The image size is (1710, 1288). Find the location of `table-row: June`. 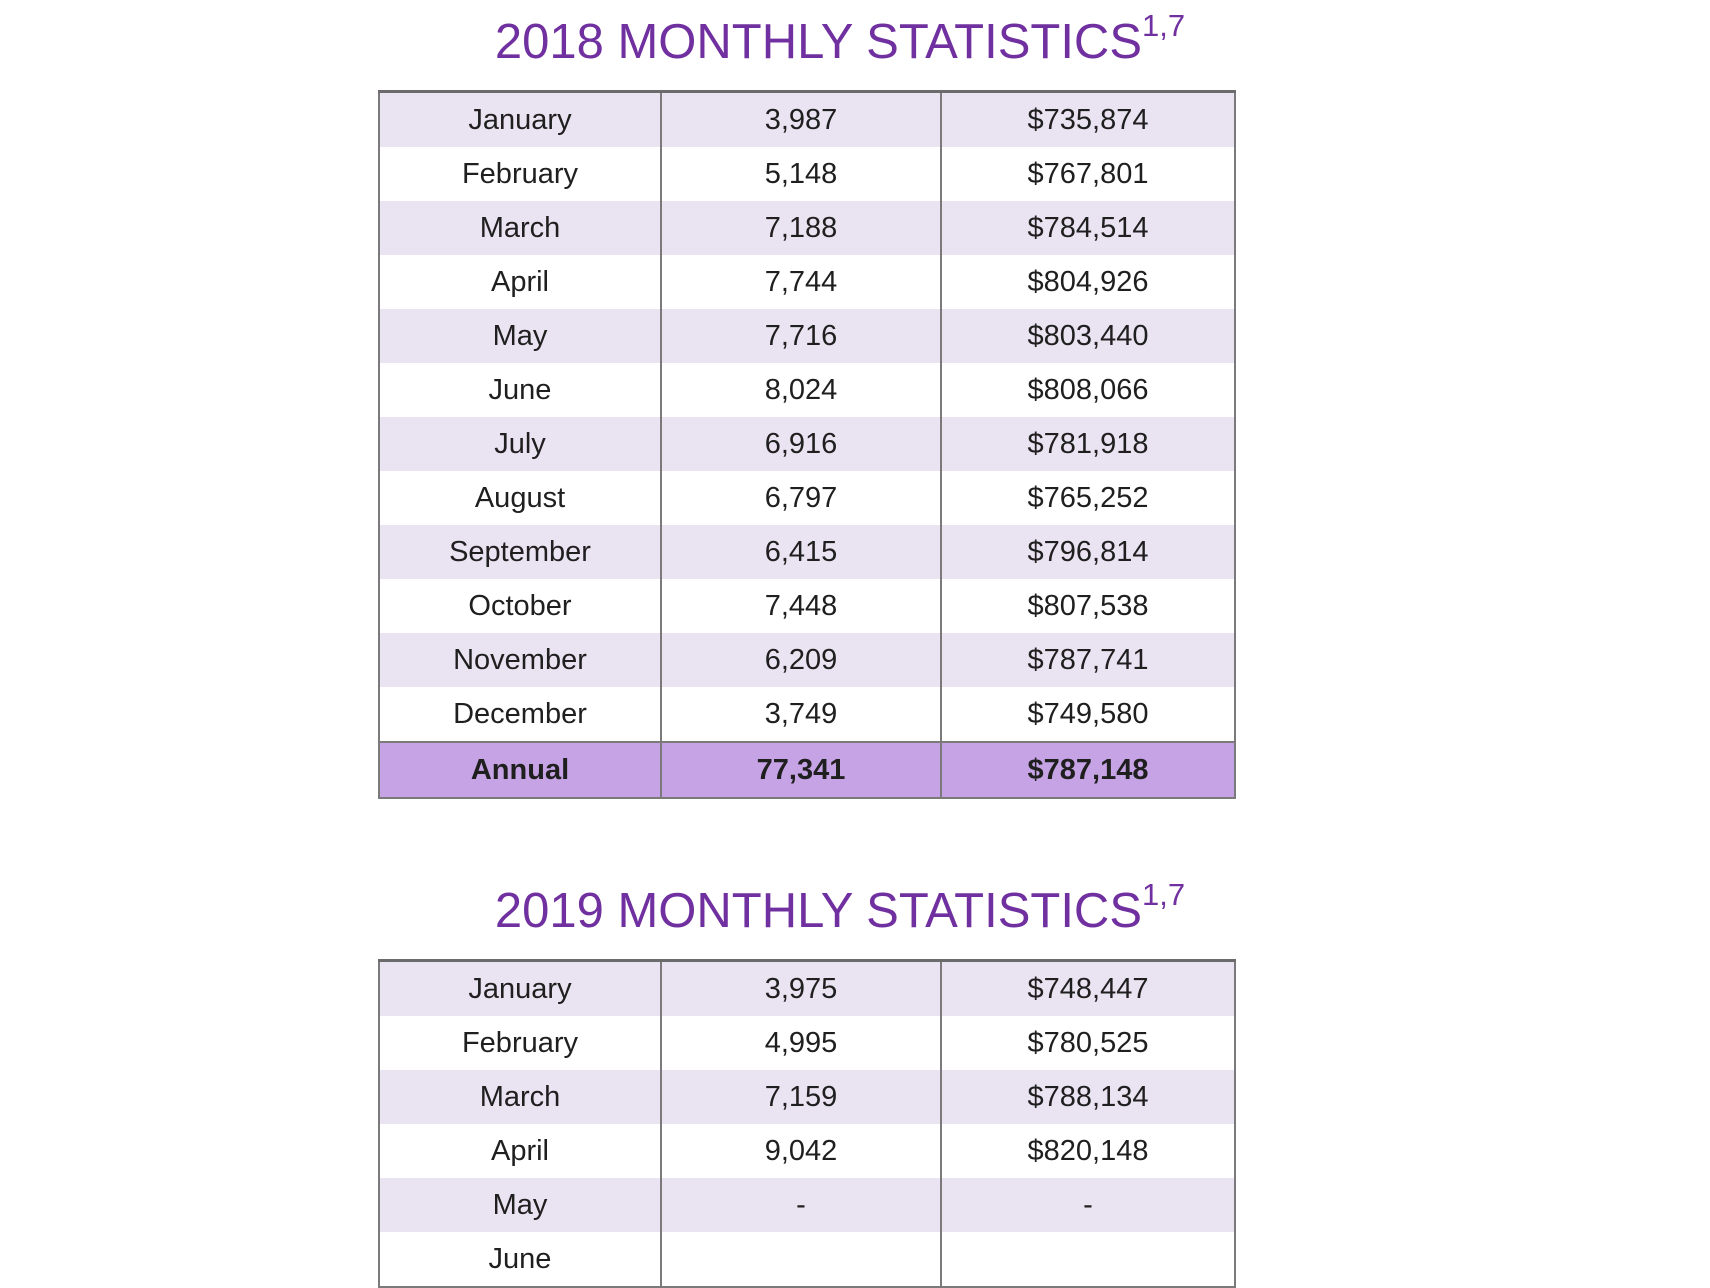

table-row: June is located at coordinates (807, 1259).